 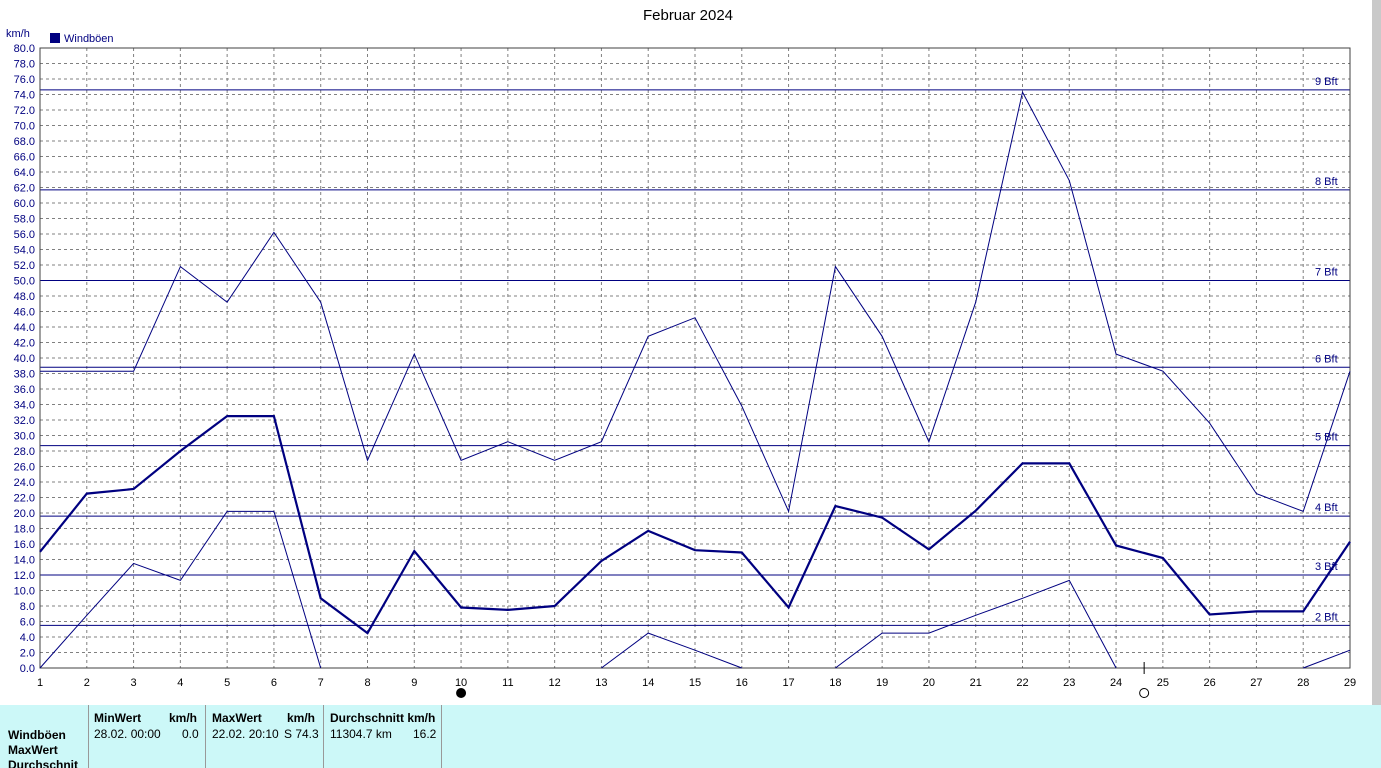 What do you see at coordinates (24, 96) in the screenshot?
I see `y-tick-label: 74.0` at bounding box center [24, 96].